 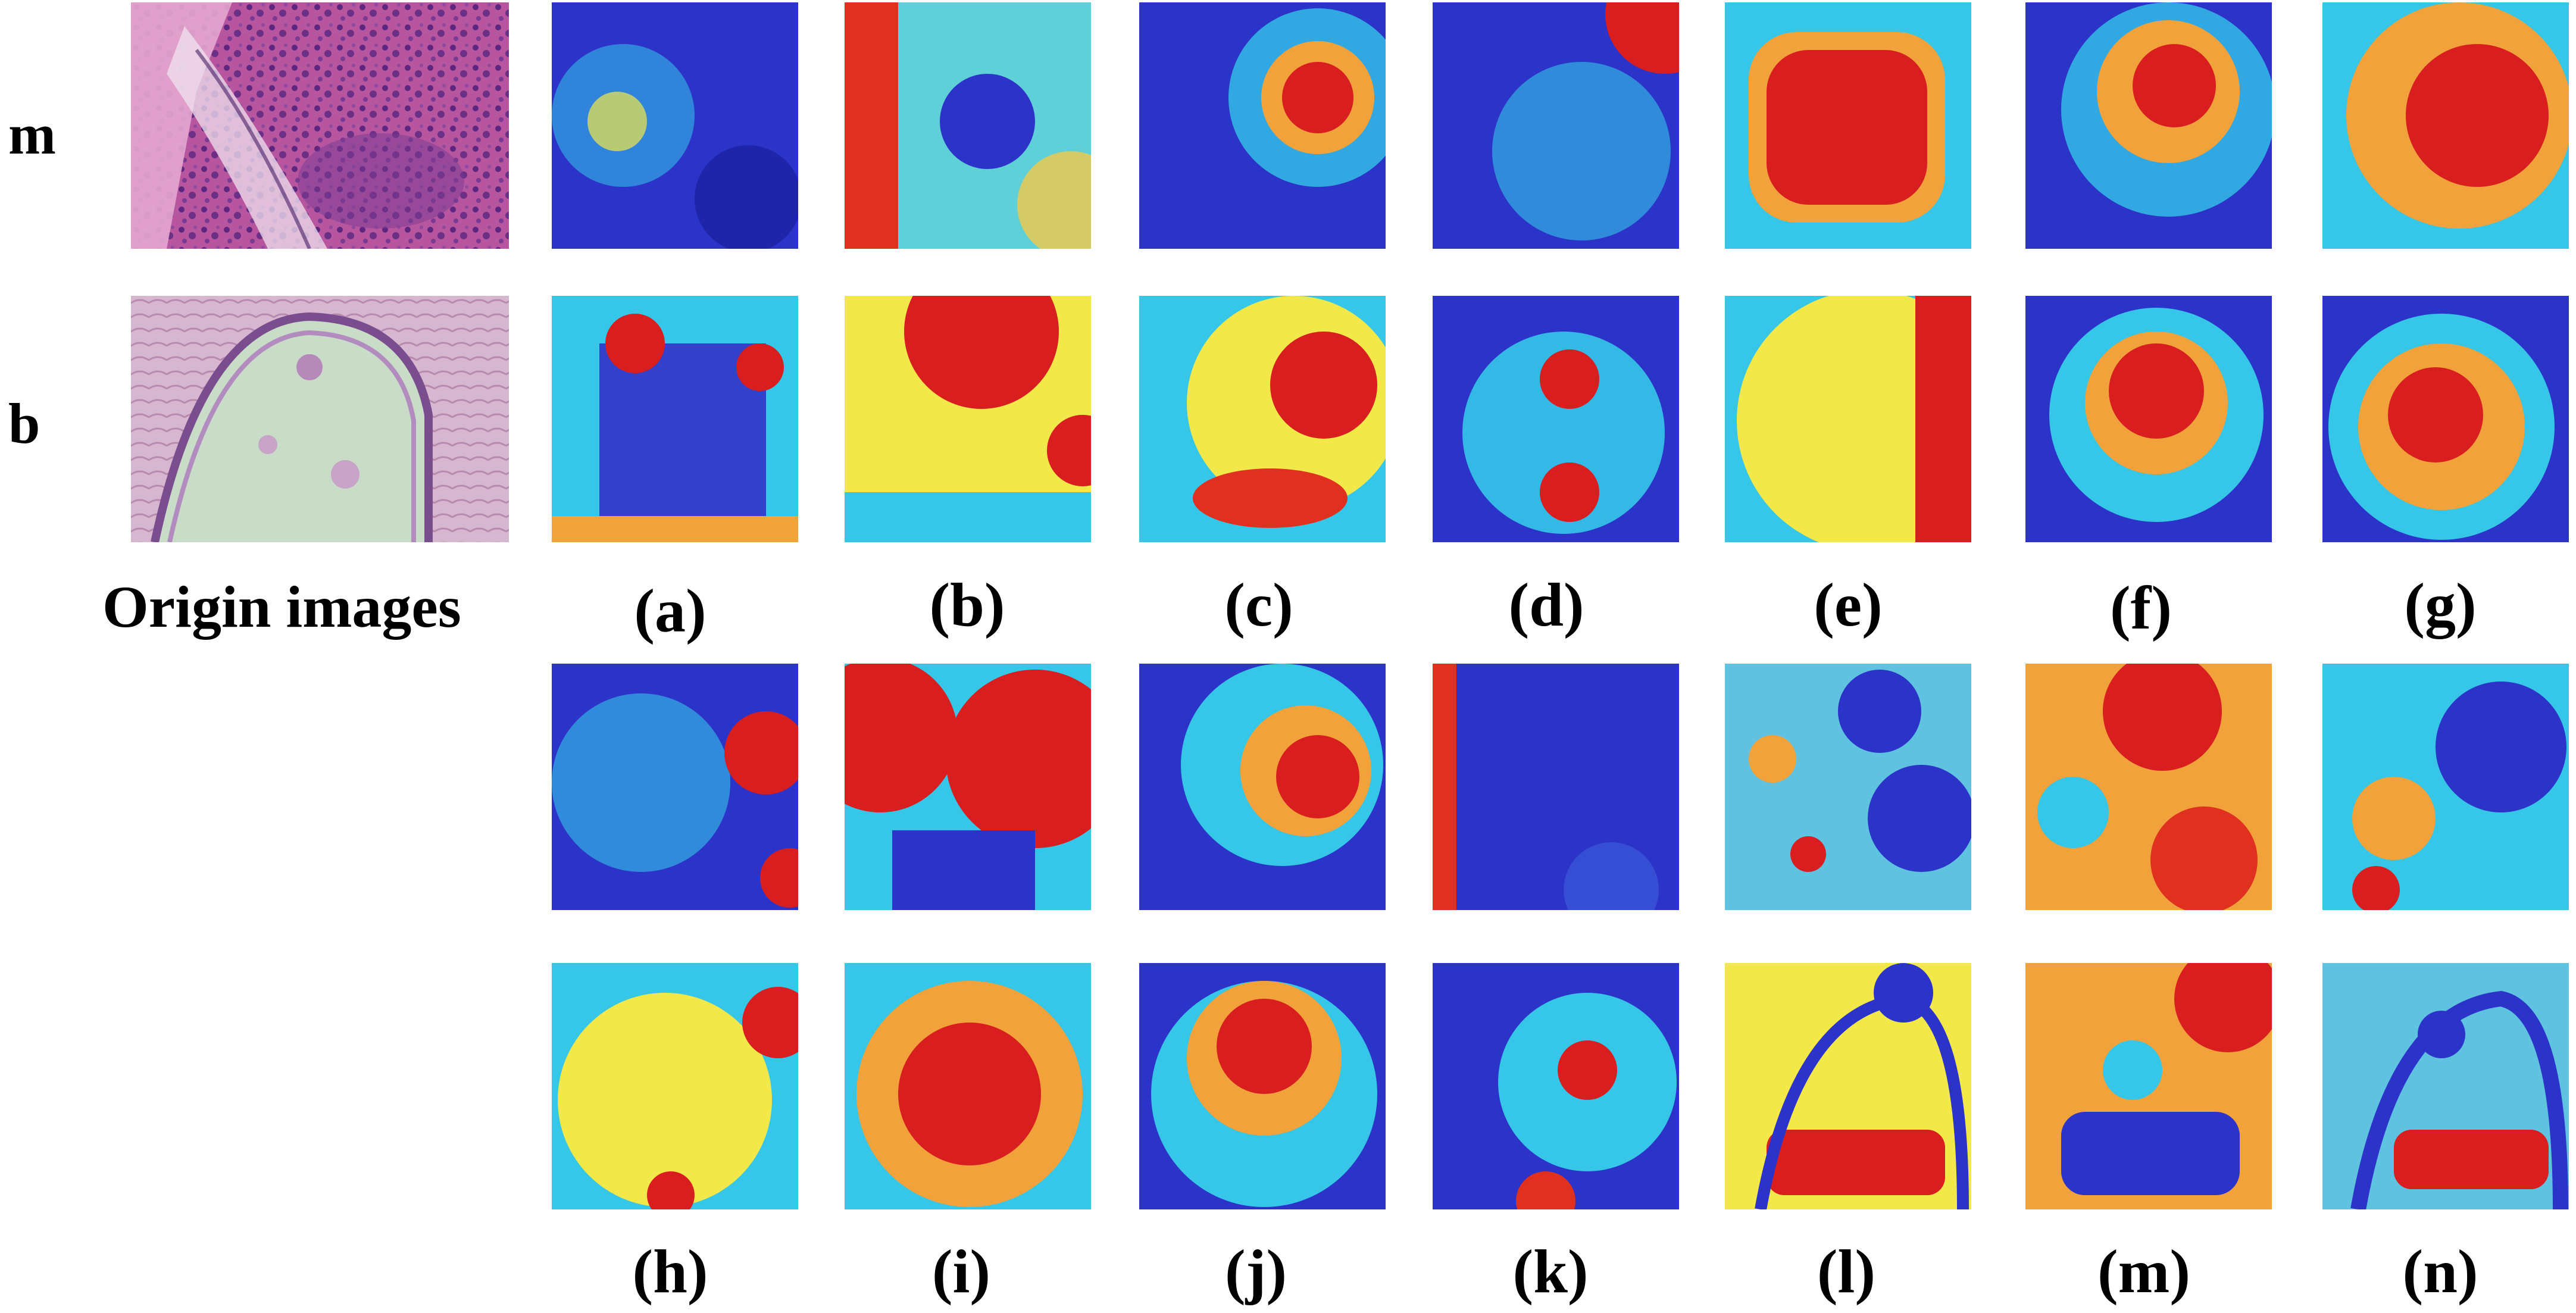 I want to click on heatmap-a-benign, so click(x=675, y=419).